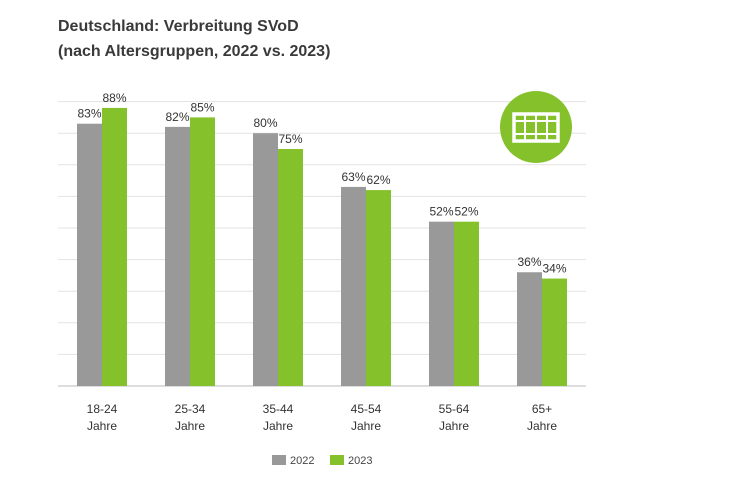 This screenshot has width=748, height=486. What do you see at coordinates (290, 139) in the screenshot?
I see `data-label: 75%` at bounding box center [290, 139].